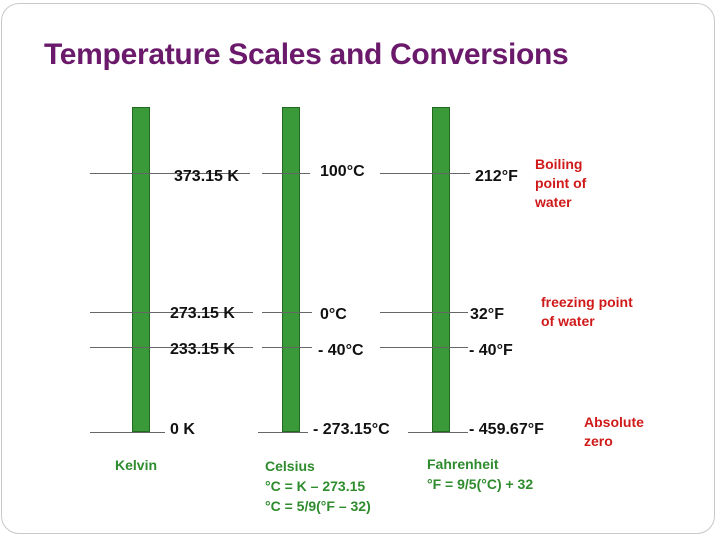 This screenshot has width=720, height=540. I want to click on kelvin-freezing-line, so click(171, 312).